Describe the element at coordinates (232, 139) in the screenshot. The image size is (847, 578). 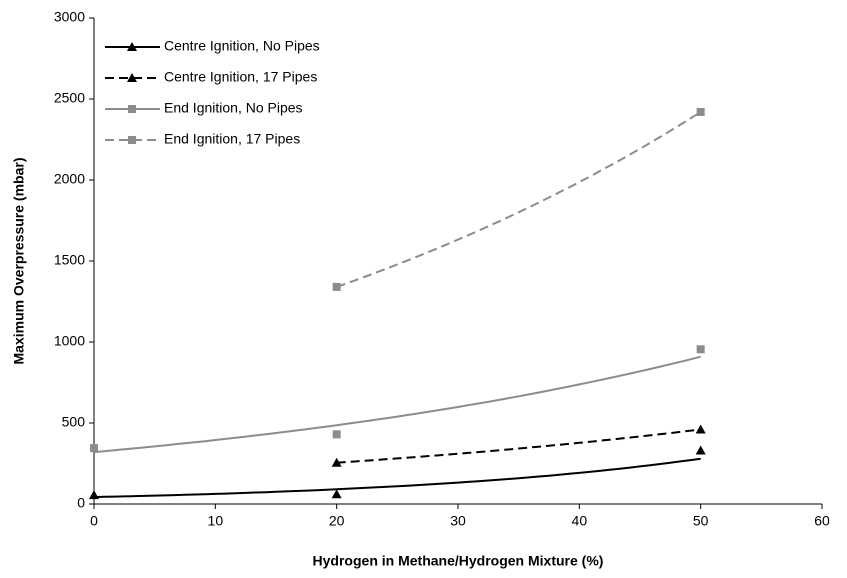
I see `legend-label: End Ignition, 17 Pipes` at that location.